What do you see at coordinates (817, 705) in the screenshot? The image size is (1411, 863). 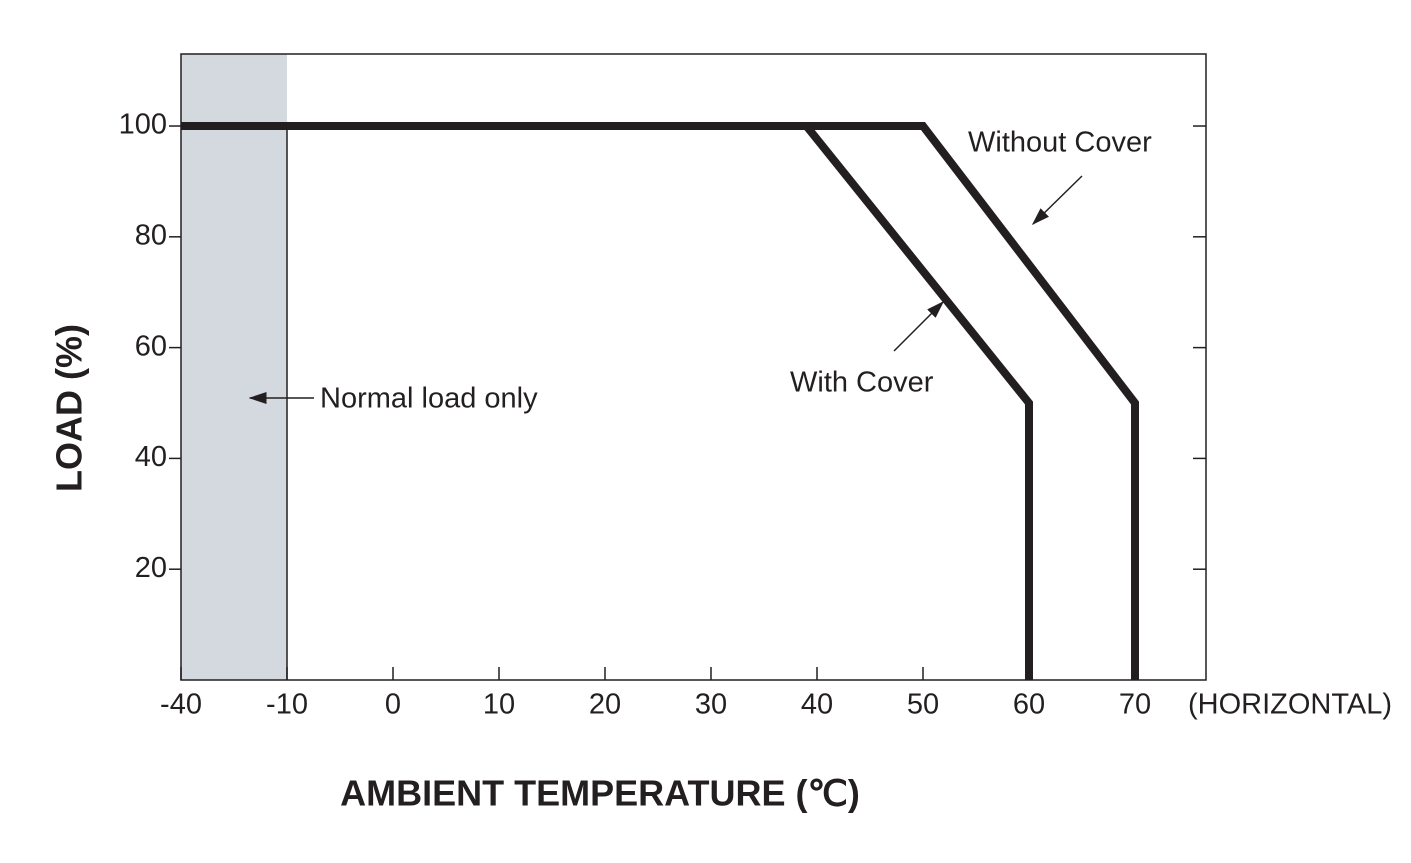 I see `x-tick-label: 40` at bounding box center [817, 705].